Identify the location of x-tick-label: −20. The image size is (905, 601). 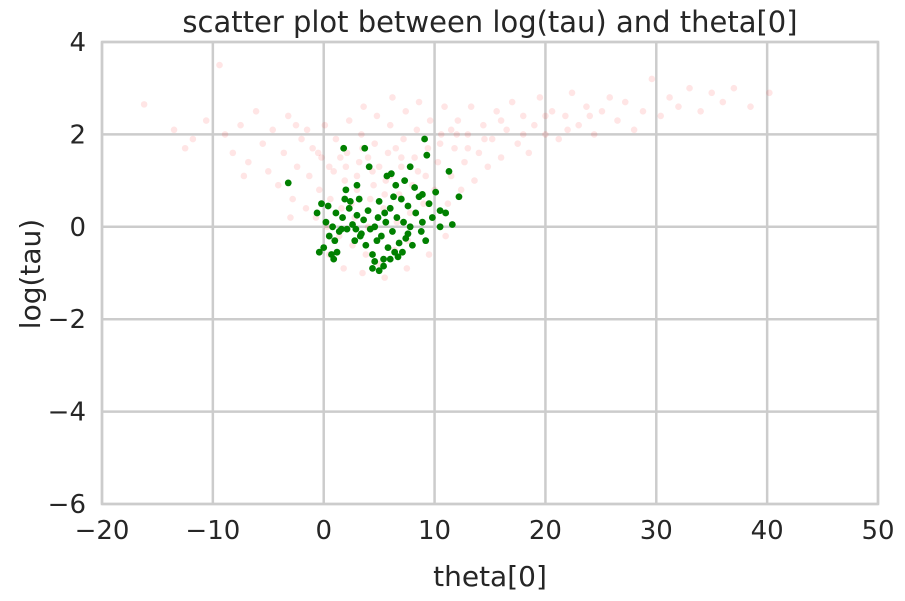
(102, 531).